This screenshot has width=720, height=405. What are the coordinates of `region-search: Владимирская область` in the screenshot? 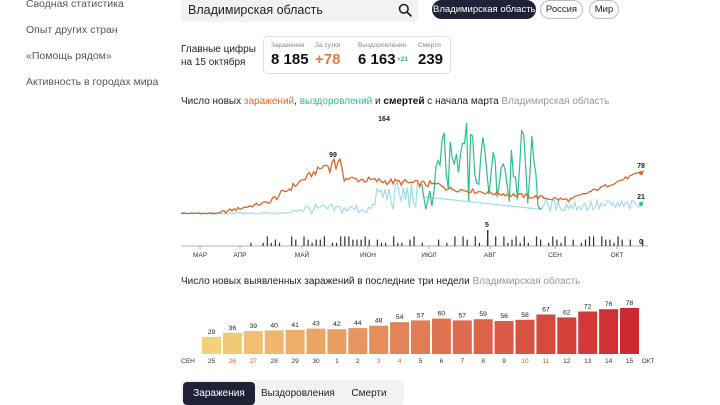 It's located at (299, 11).